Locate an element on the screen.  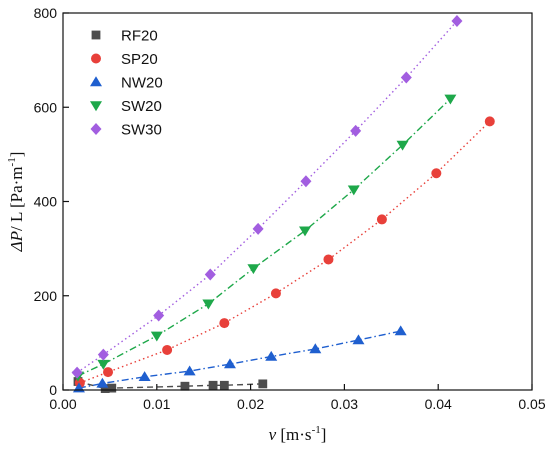
x-axis-symbol: v is located at coordinates (273, 434).